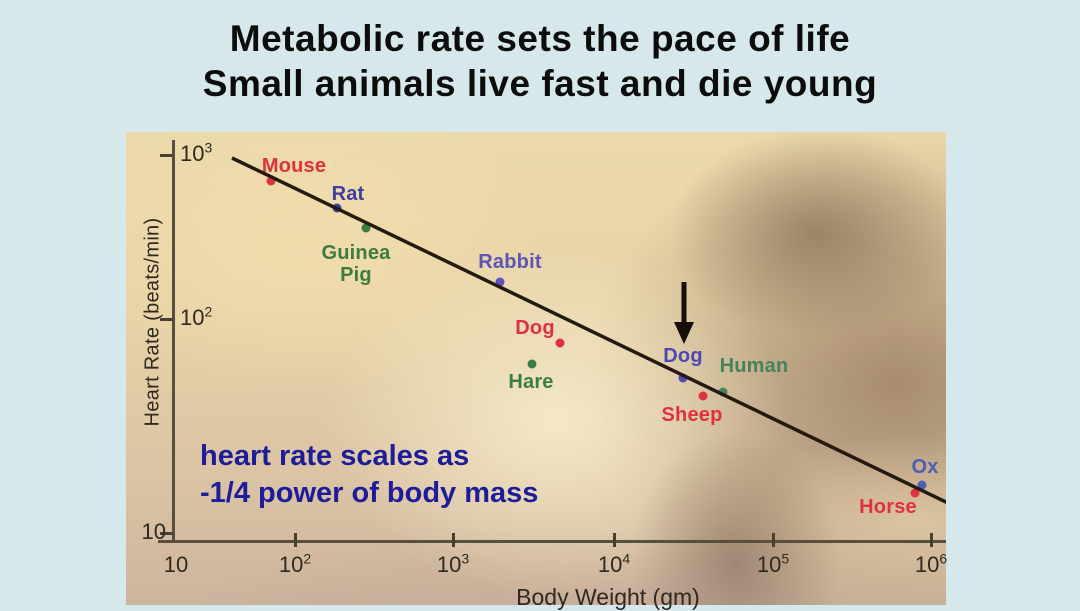  Describe the element at coordinates (173, 341) in the screenshot. I see `y-axis-line` at that location.